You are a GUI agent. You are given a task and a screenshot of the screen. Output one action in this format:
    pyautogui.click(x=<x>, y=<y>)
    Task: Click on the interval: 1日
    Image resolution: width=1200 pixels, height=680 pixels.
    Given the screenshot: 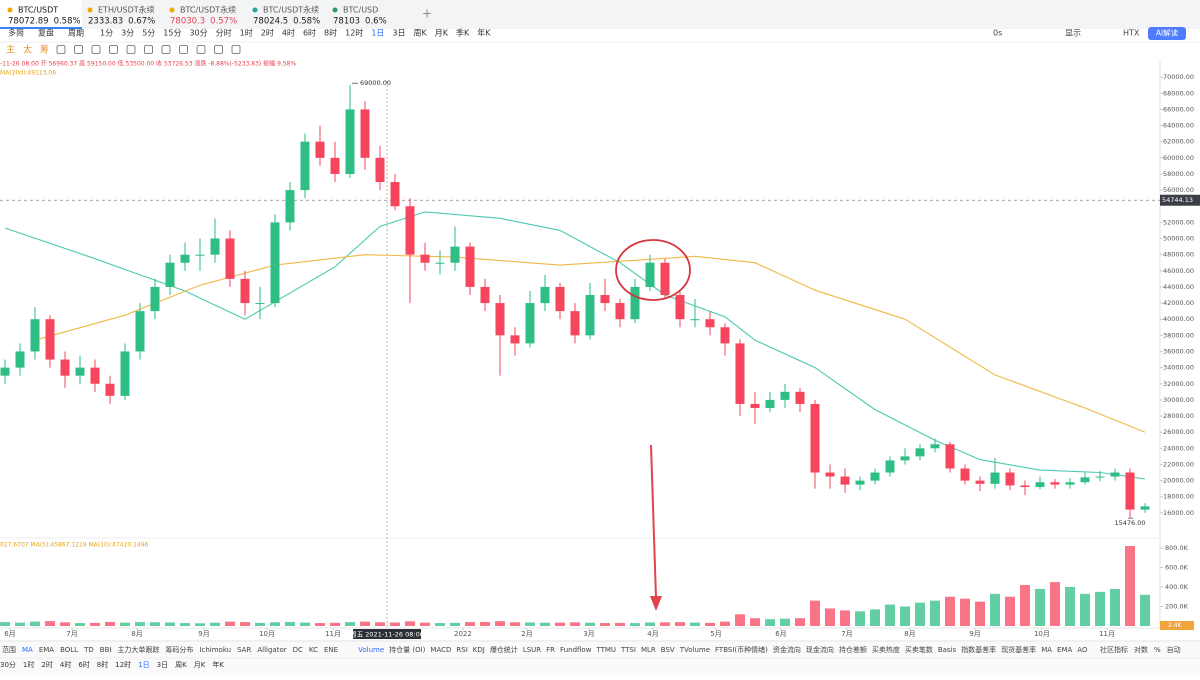 What is the action you would take?
    pyautogui.click(x=377, y=33)
    